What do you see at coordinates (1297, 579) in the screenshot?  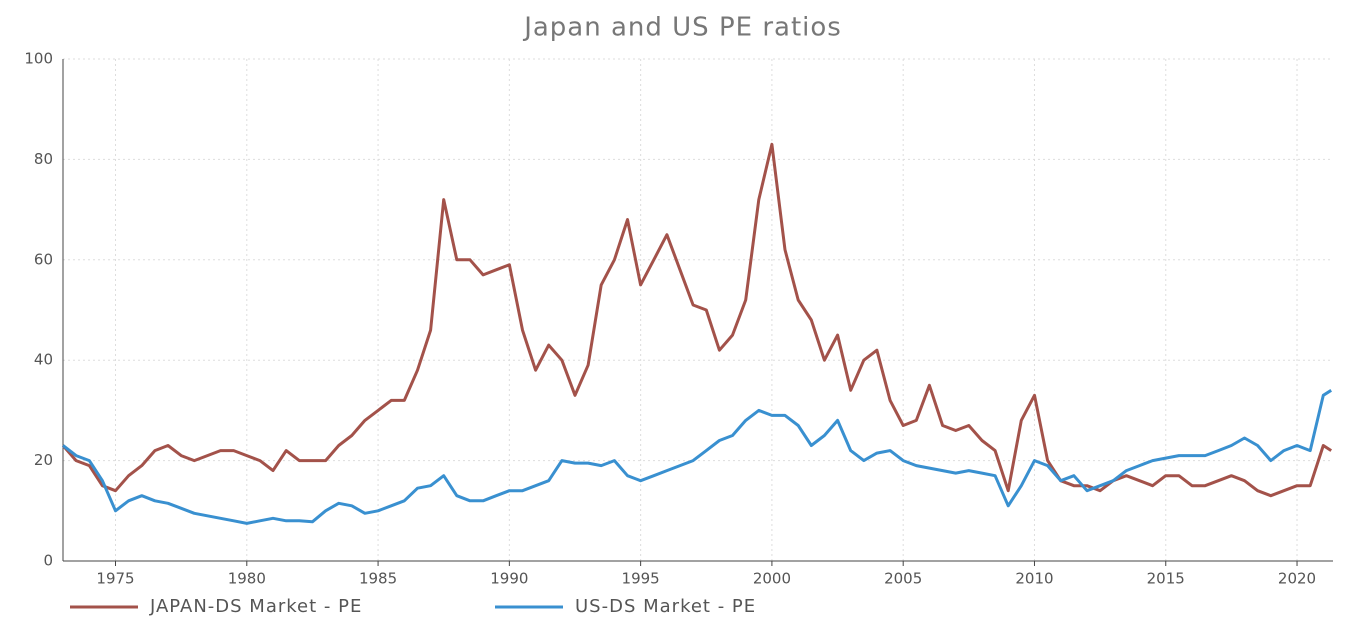 I see `x-tick-label: 2020` at bounding box center [1297, 579].